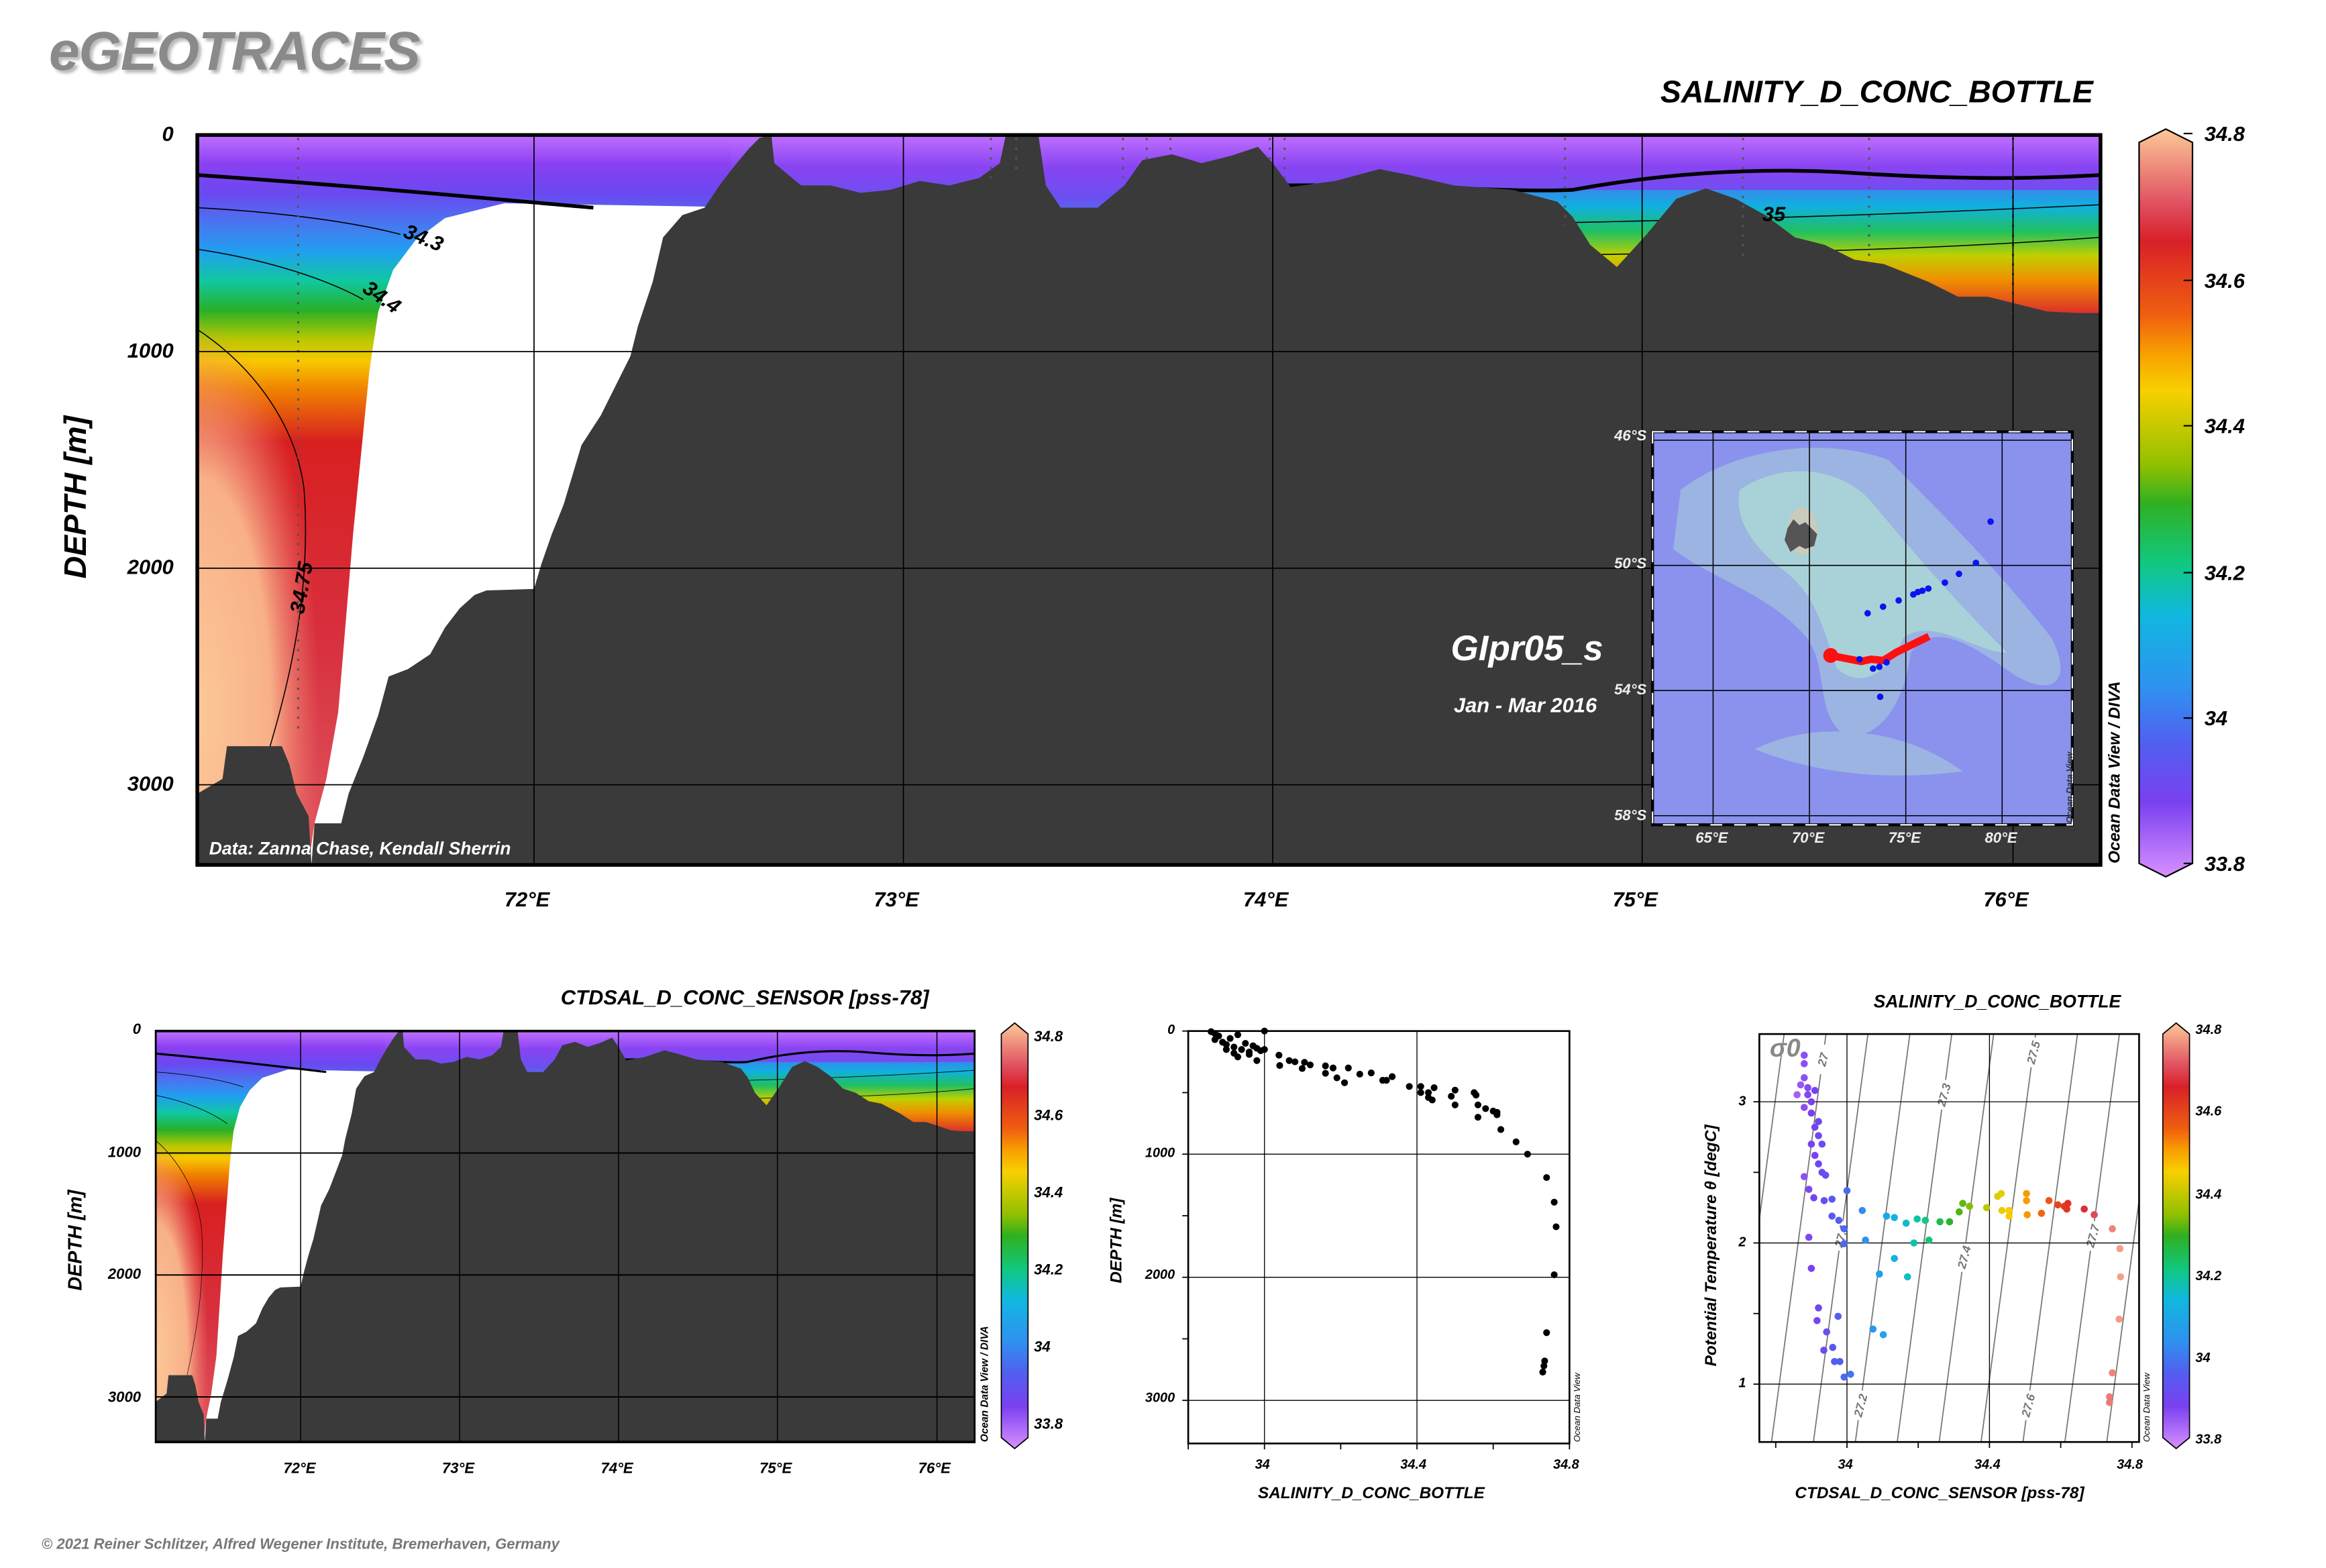 The height and width of the screenshot is (1568, 2326). What do you see at coordinates (150, 350) in the screenshot?
I see `ytick: 1000` at bounding box center [150, 350].